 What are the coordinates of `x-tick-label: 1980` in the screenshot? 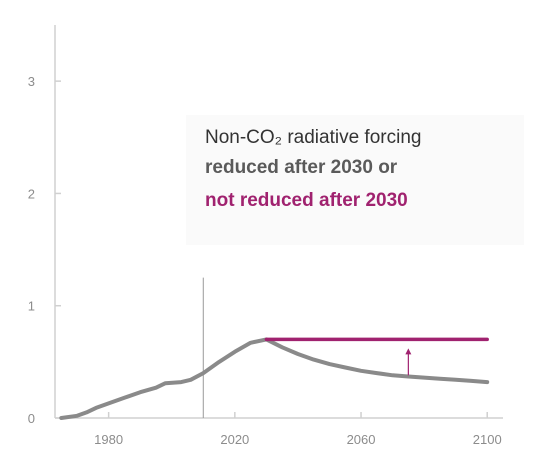 It's located at (108, 439).